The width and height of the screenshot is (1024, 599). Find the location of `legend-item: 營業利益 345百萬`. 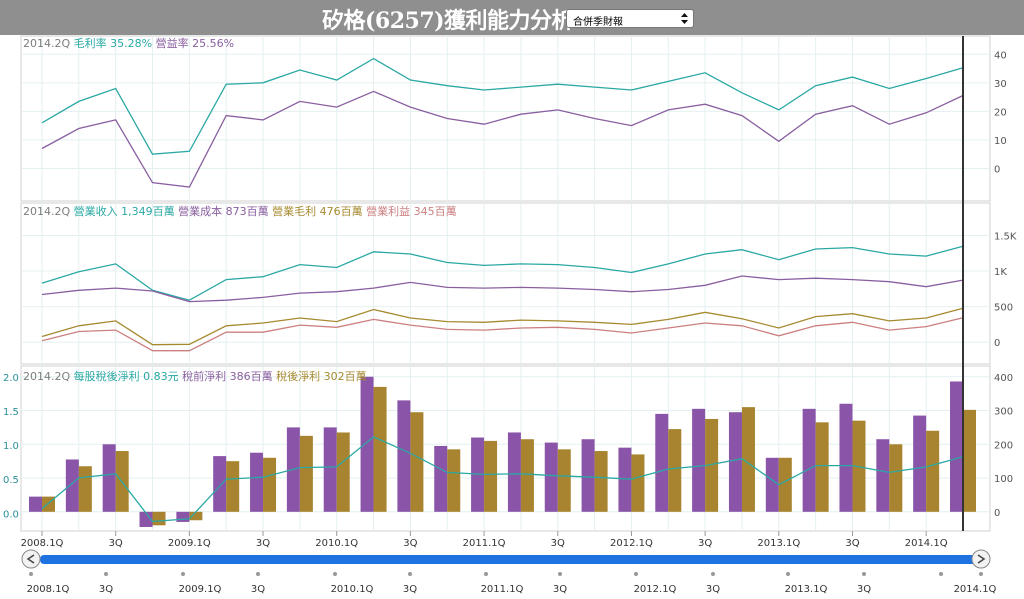

legend-item: 營業利益 345百萬 is located at coordinates (410, 211).